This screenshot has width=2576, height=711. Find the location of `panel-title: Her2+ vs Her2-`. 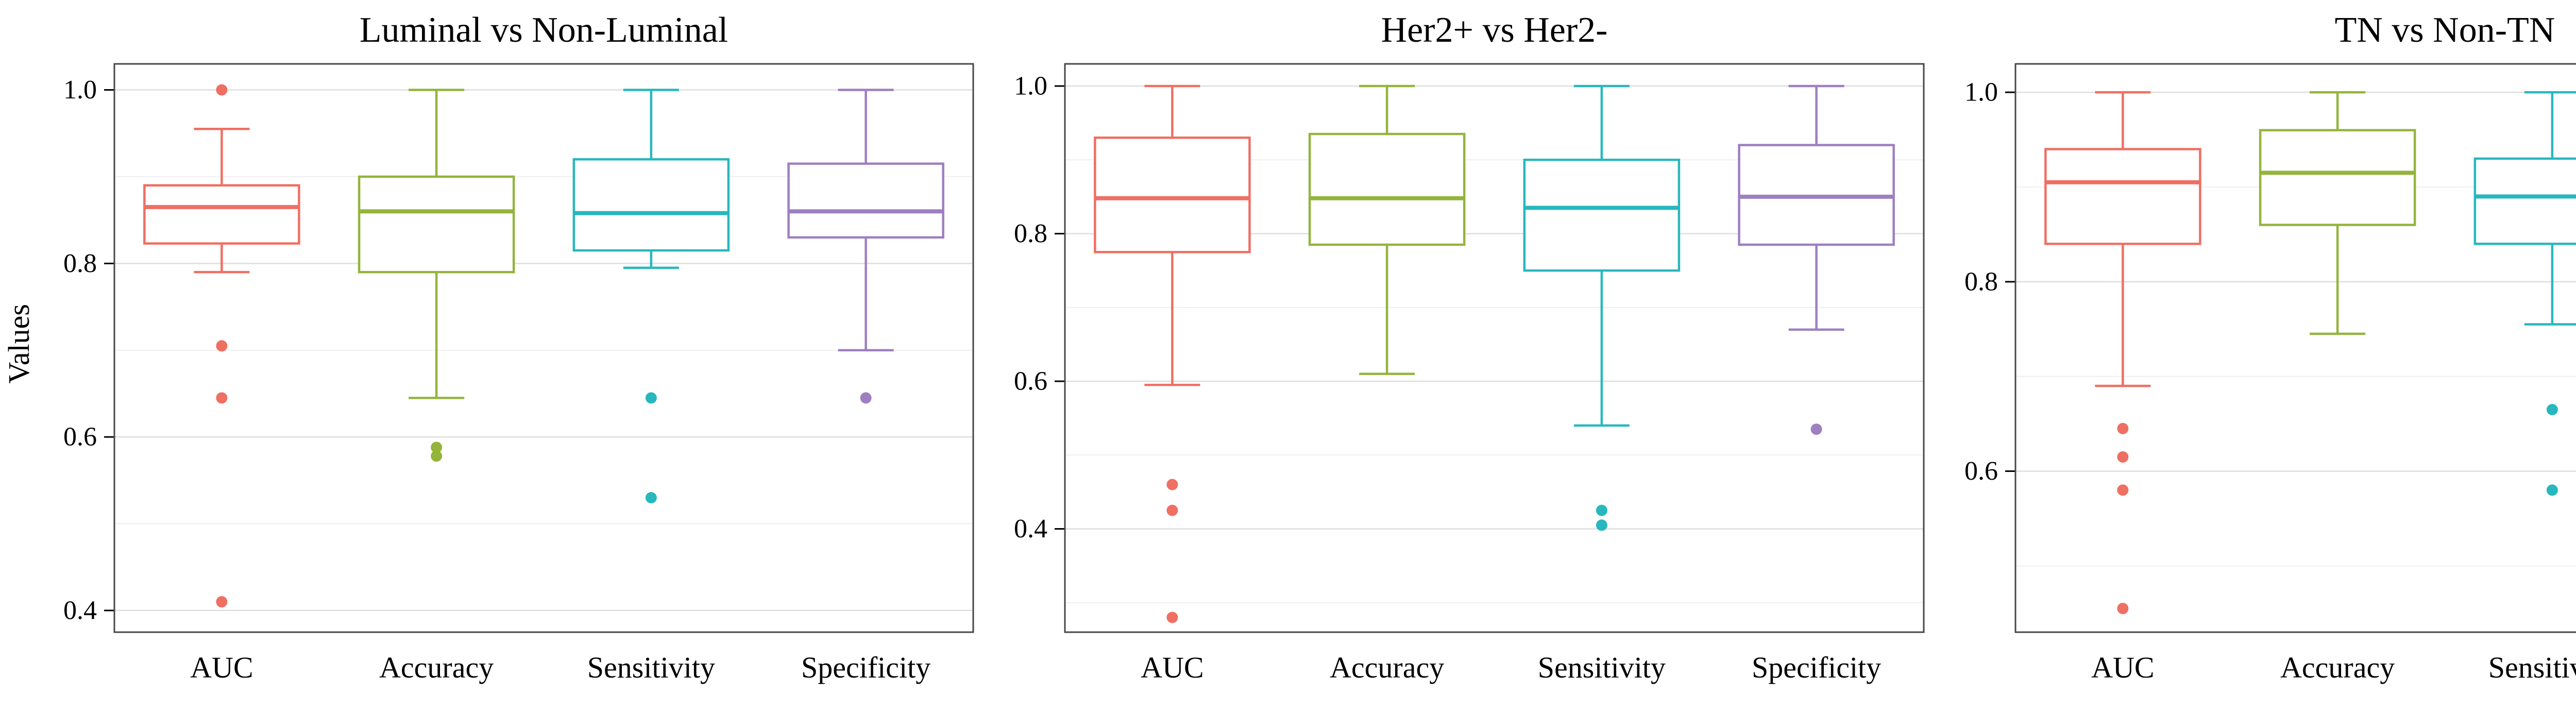

panel-title: Her2+ vs Her2- is located at coordinates (1494, 30).